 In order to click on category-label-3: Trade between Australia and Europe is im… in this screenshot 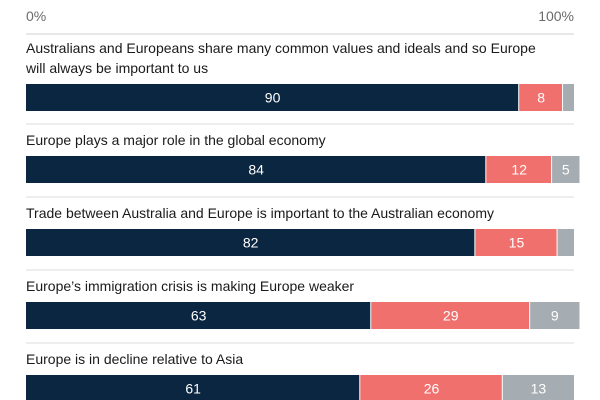, I will do `click(260, 213)`.